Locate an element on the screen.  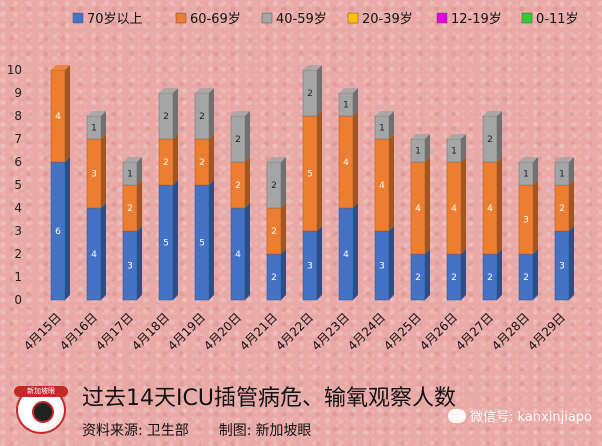
logo-band: 新加坡眼 is located at coordinates (41, 391).